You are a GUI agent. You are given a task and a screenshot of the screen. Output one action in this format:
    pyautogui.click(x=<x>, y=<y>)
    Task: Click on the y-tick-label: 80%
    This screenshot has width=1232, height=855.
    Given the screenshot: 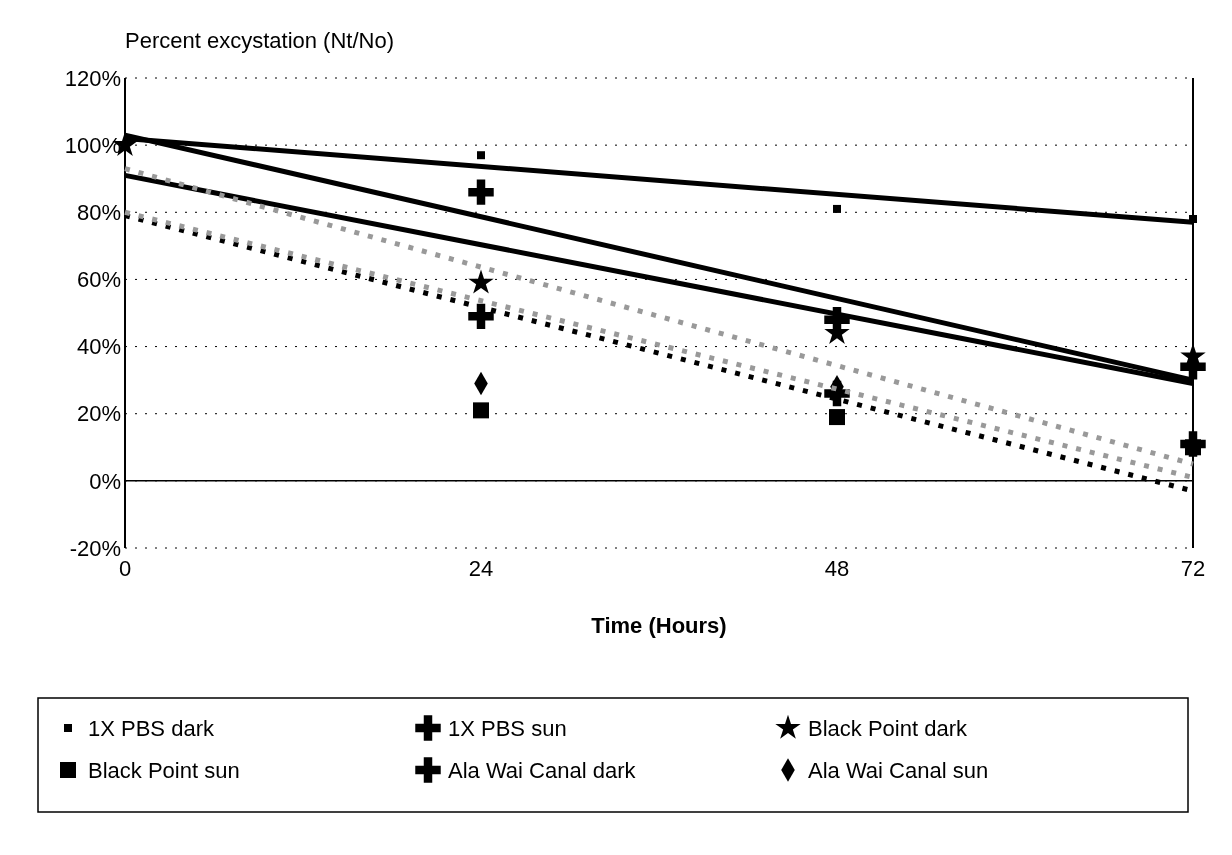 What is the action you would take?
    pyautogui.click(x=98, y=212)
    